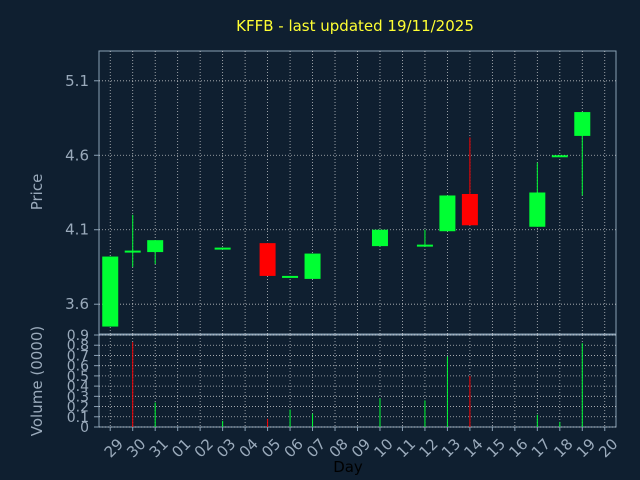 This screenshot has height=480, width=640. I want to click on volume-y-ticks: 00.10.20.30.40.50.60.70.80.9, so click(83, 382).